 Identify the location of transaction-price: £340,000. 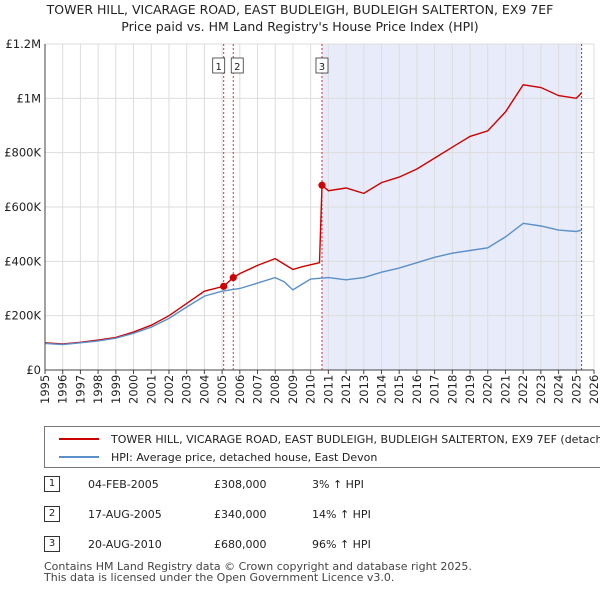
(240, 514).